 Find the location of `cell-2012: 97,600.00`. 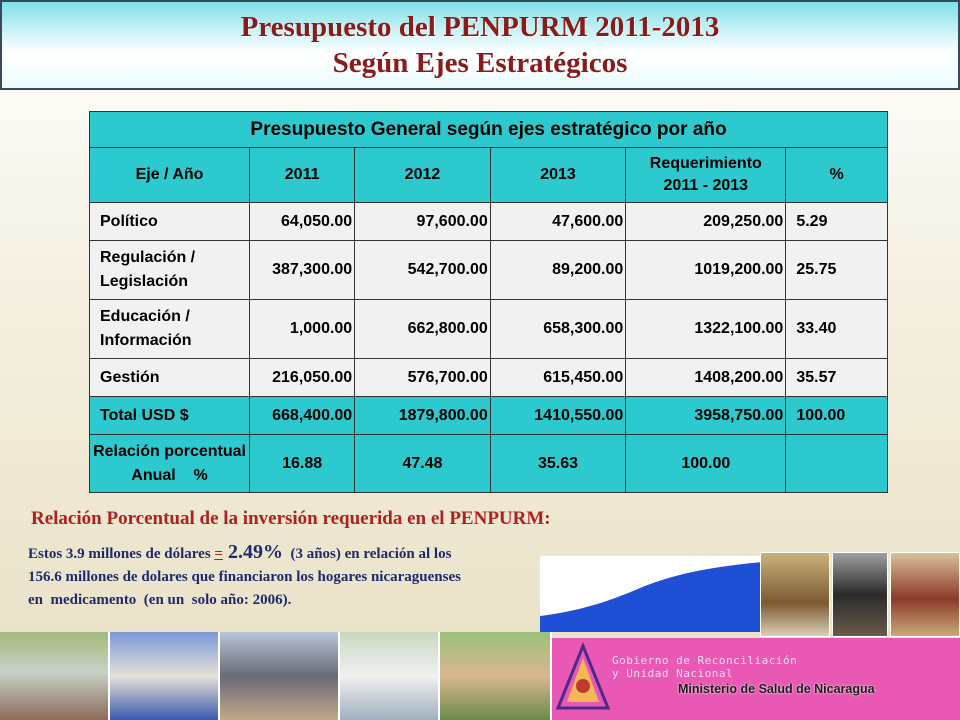

cell-2012: 97,600.00 is located at coordinates (422, 221).